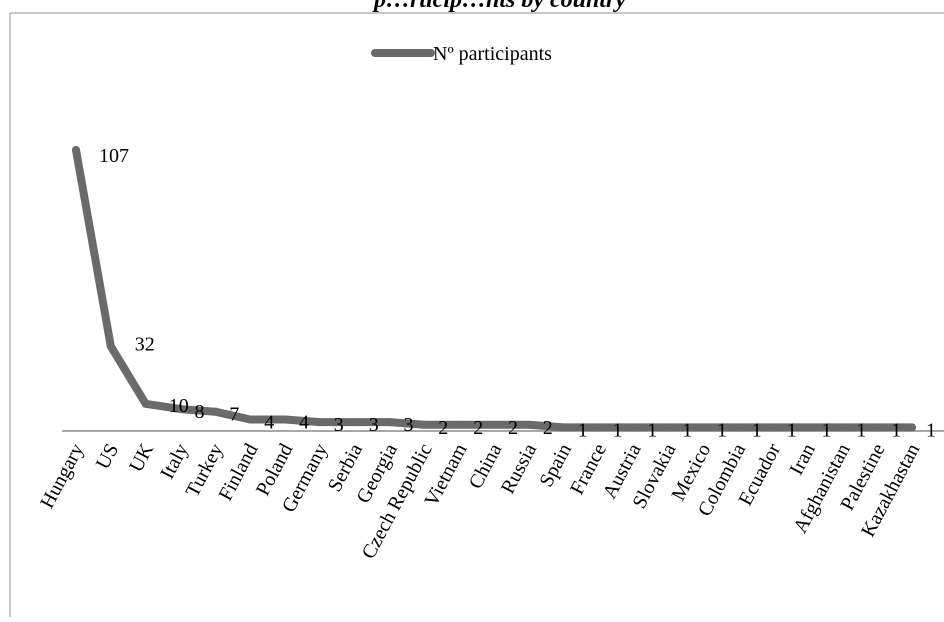  I want to click on legend-label: Nº participants, so click(492, 54).